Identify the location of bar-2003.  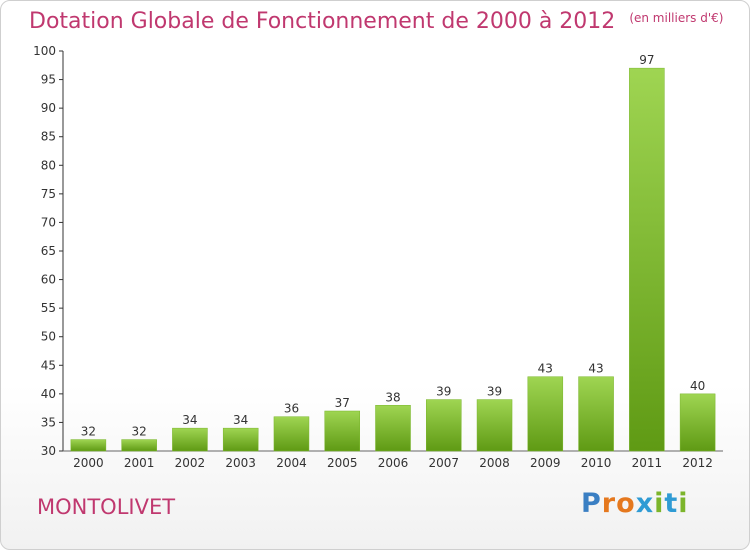
(240, 439).